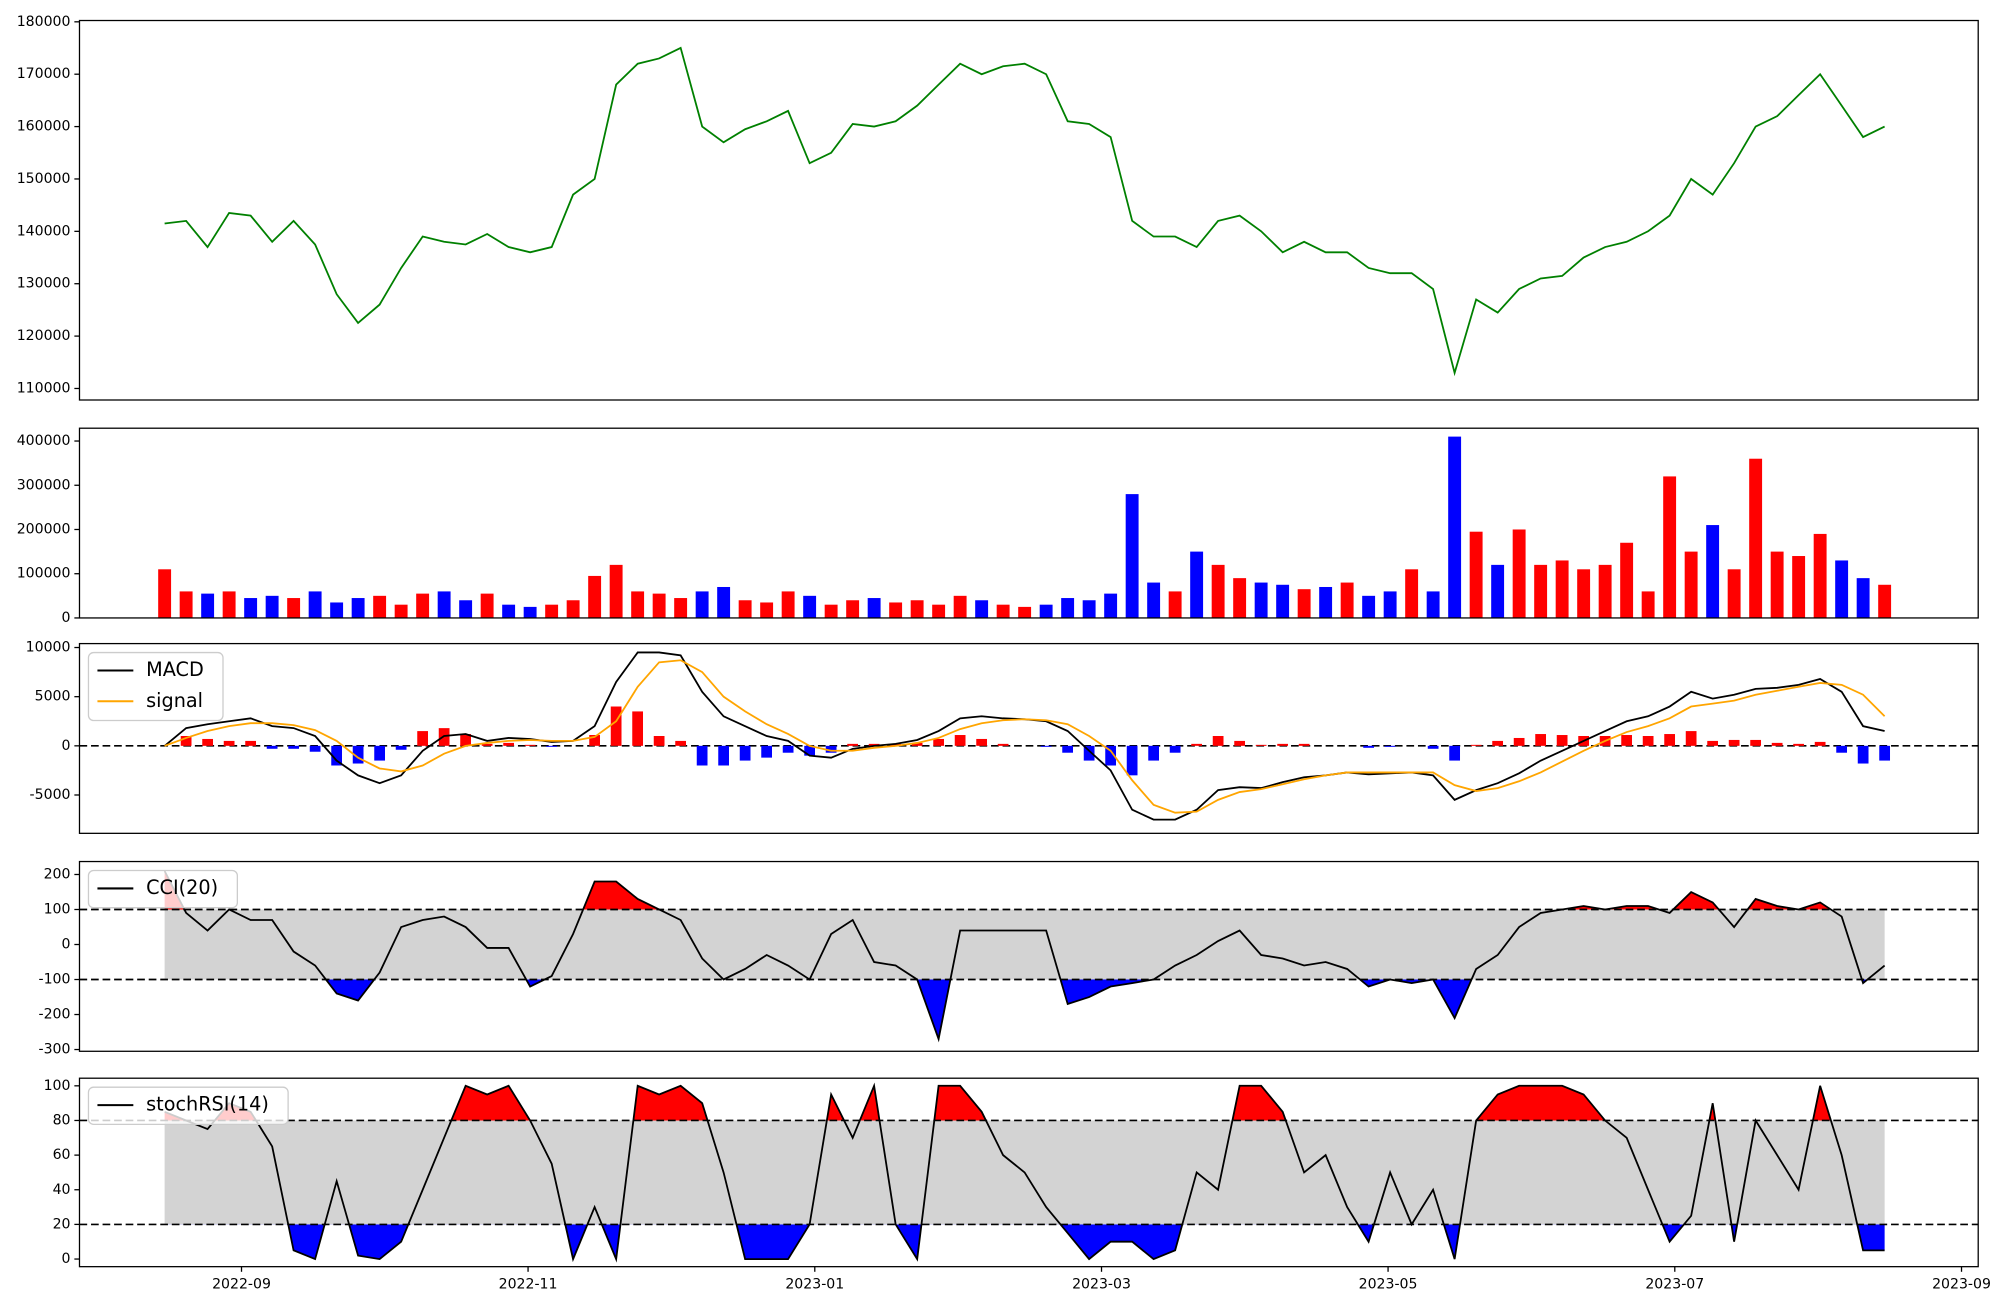 The width and height of the screenshot is (2000, 1300). I want to click on legend-label: stochRSI(14), so click(207, 1104).